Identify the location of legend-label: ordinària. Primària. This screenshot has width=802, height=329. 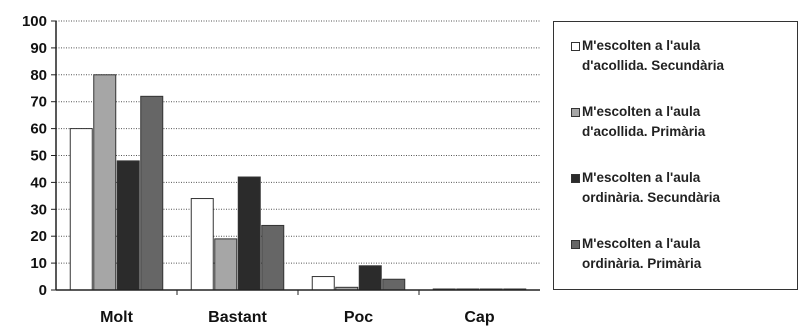
(642, 263).